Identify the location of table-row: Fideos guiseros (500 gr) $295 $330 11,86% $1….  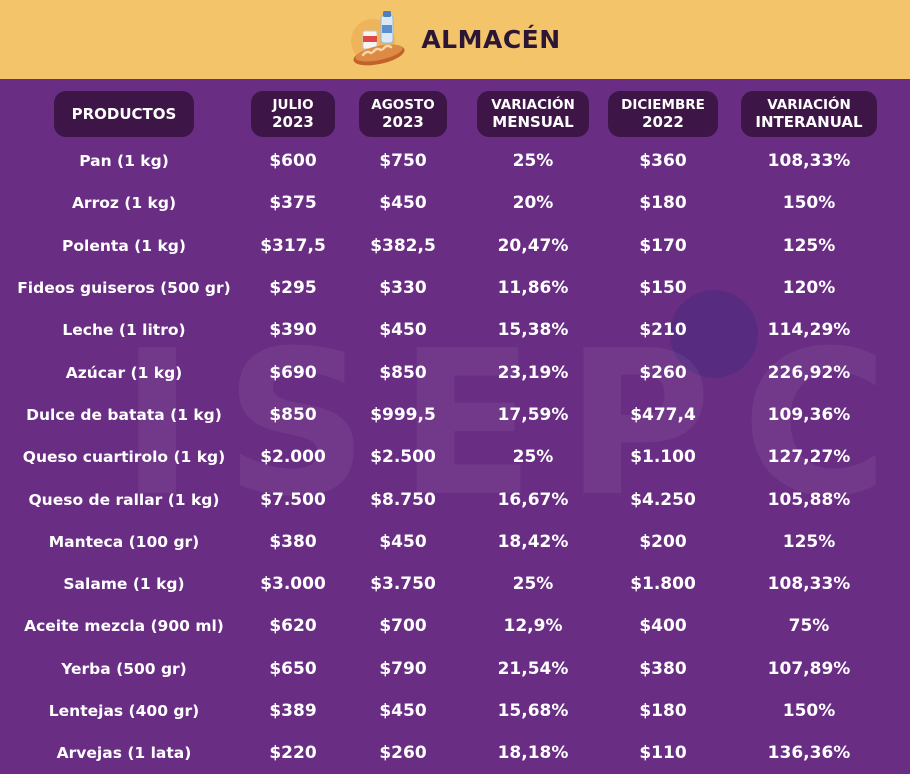
(455, 288).